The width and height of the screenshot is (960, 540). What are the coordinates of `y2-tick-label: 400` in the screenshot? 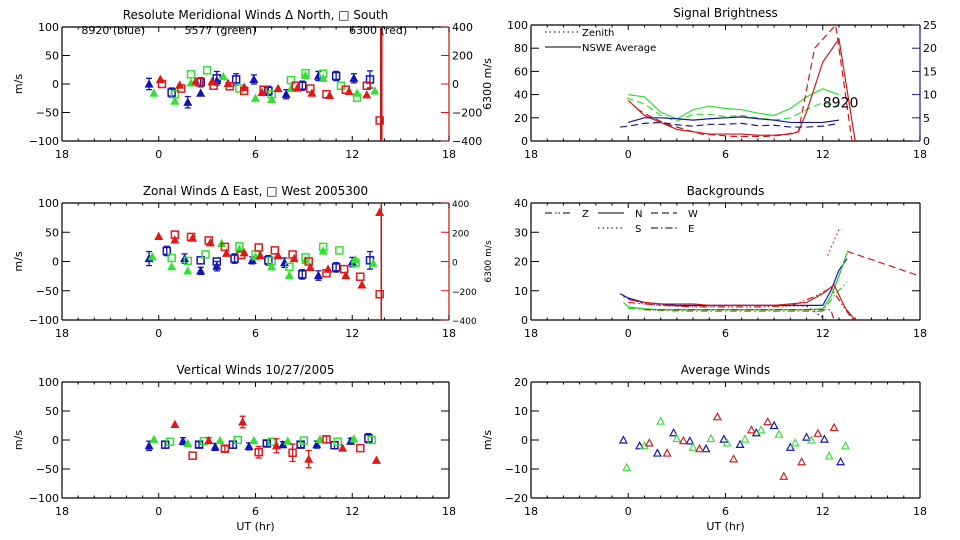 It's located at (462, 27).